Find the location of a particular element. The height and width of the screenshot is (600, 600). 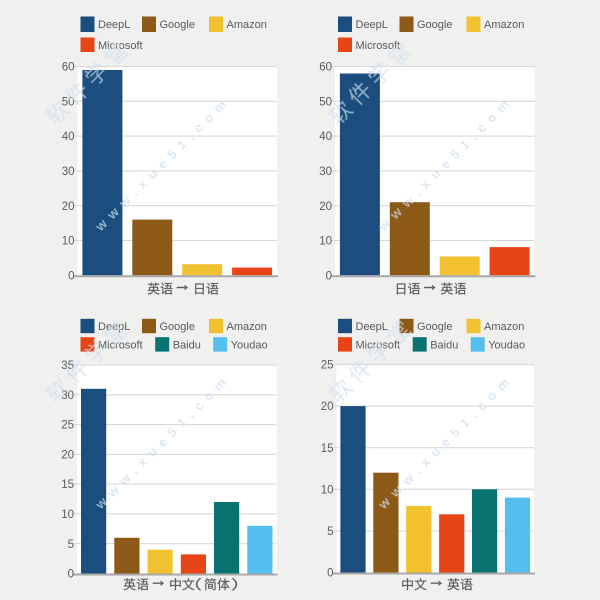

svg-text: 35 is located at coordinates (67, 366).